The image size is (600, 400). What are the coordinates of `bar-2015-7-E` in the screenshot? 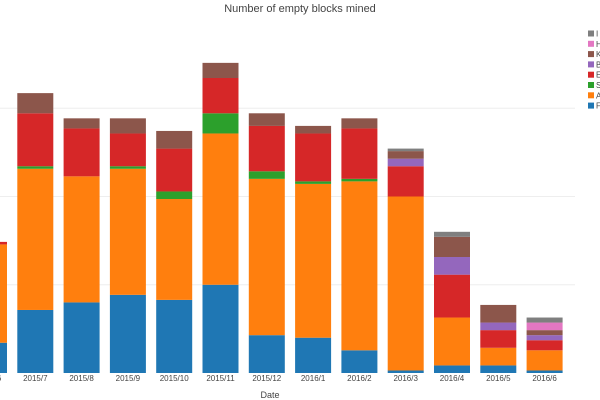 It's located at (35, 140).